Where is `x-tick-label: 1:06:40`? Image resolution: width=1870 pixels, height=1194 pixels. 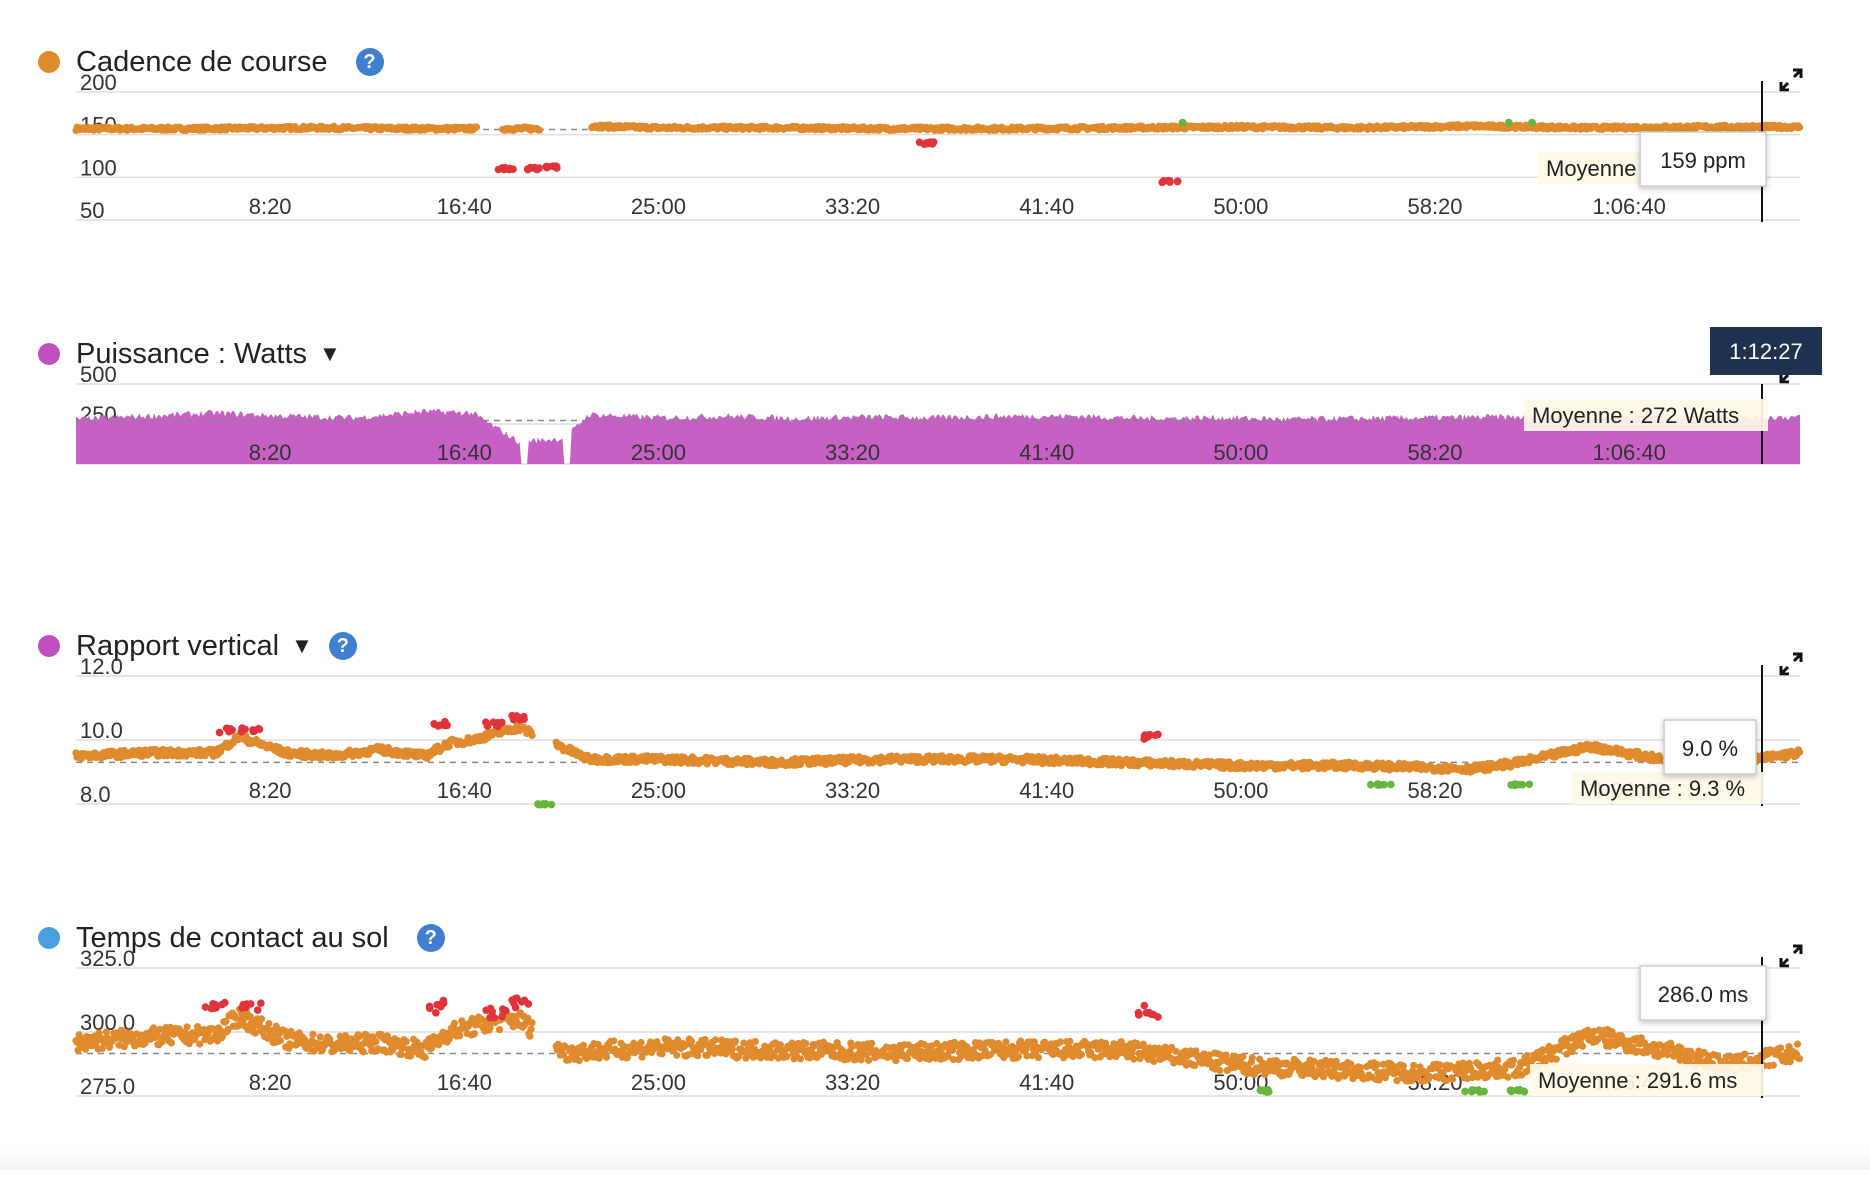
x-tick-label: 1:06:40 is located at coordinates (1628, 206).